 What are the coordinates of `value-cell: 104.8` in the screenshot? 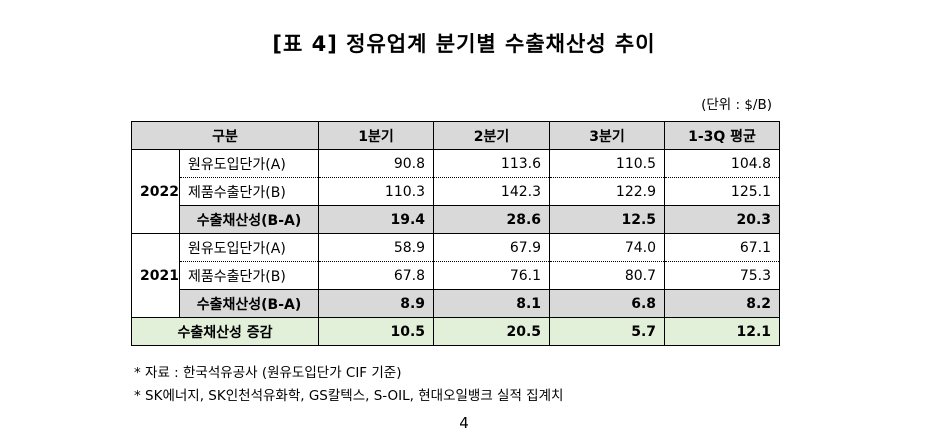 It's located at (722, 163).